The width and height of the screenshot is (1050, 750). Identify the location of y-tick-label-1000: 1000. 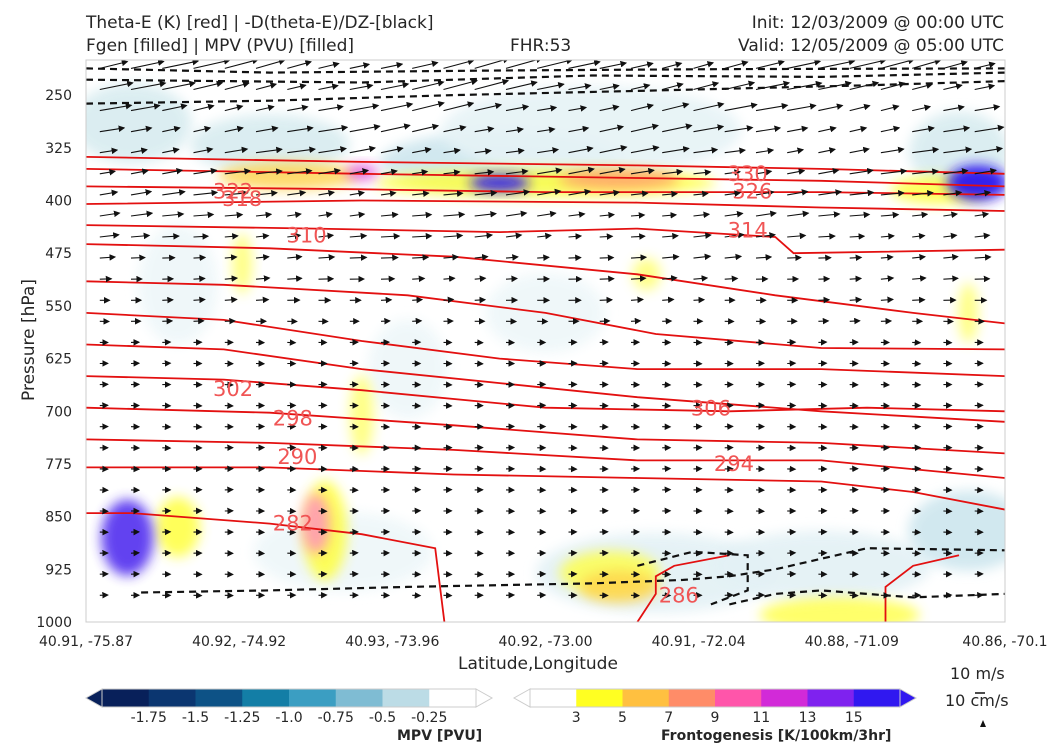
(54, 623).